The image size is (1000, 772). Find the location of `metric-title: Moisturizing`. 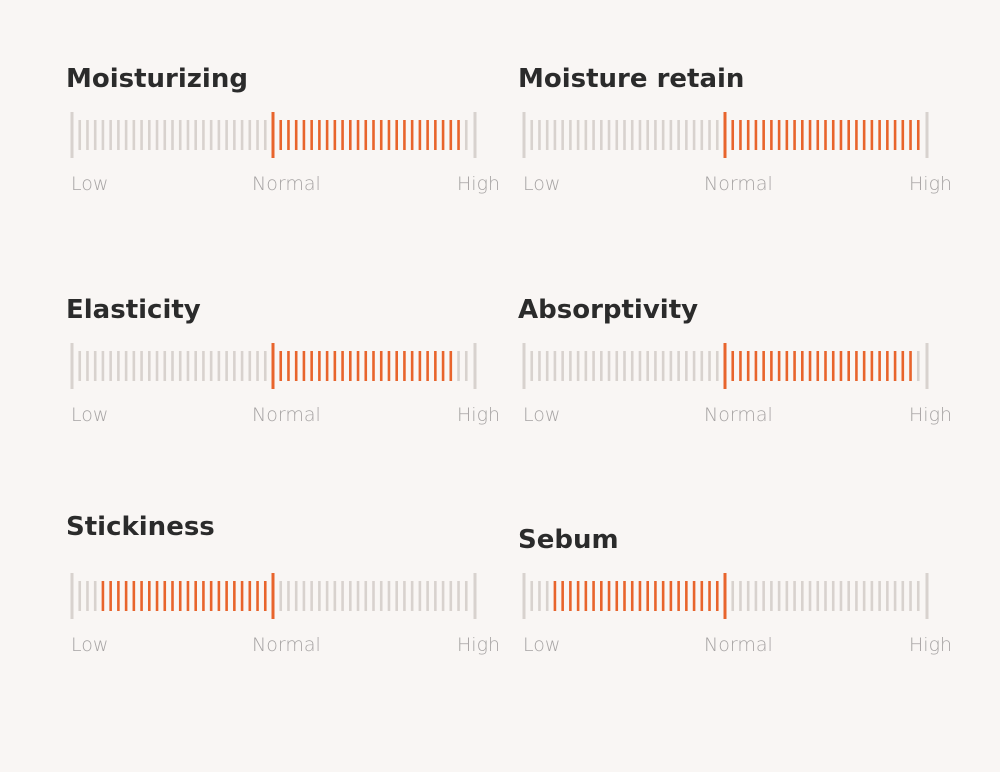

metric-title: Moisturizing is located at coordinates (157, 79).